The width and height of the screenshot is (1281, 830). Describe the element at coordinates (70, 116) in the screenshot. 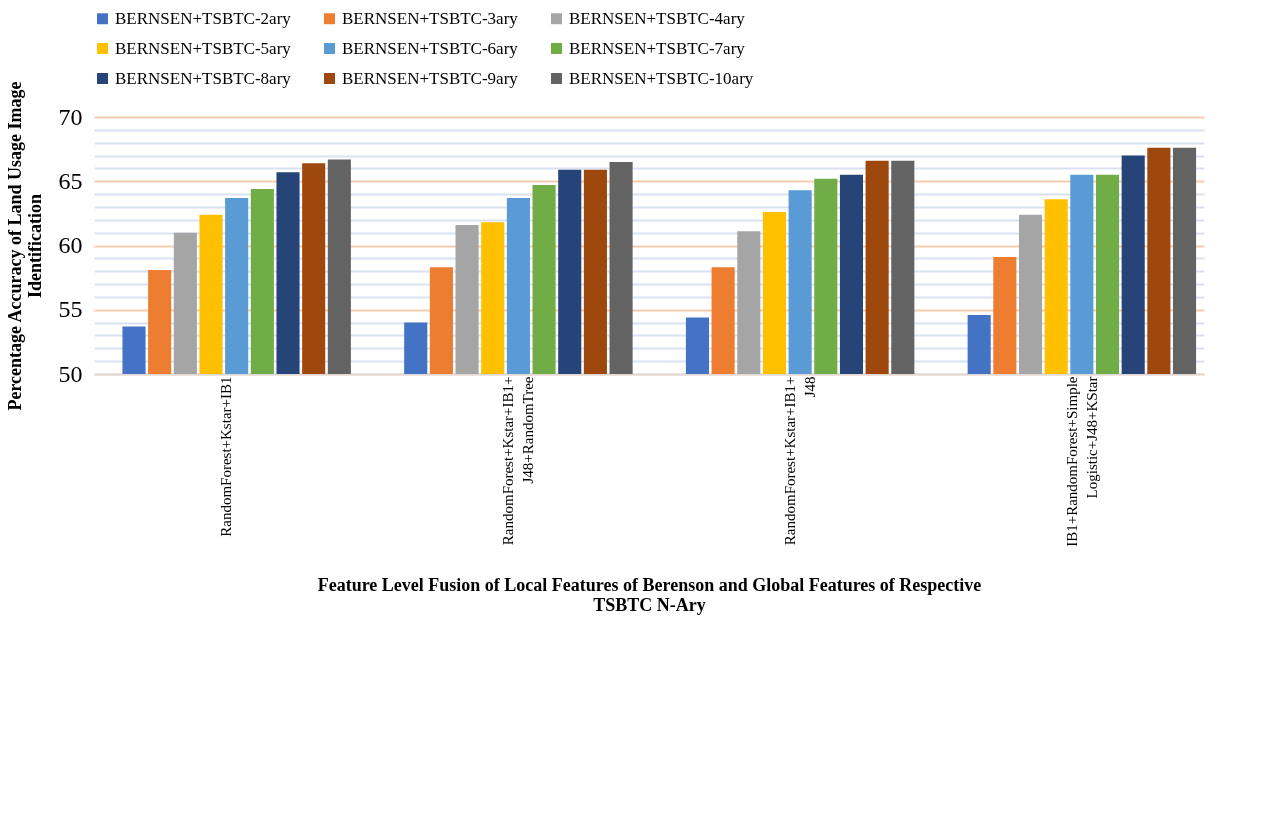

I see `y-tick-label: 70` at that location.